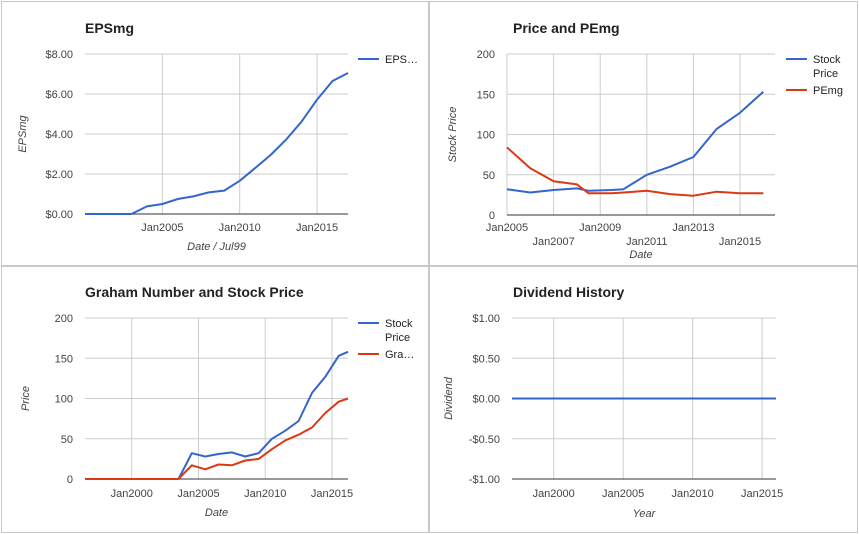 This screenshot has width=859, height=534. Describe the element at coordinates (486, 319) in the screenshot. I see `y-tick-label: $1.00` at that location.